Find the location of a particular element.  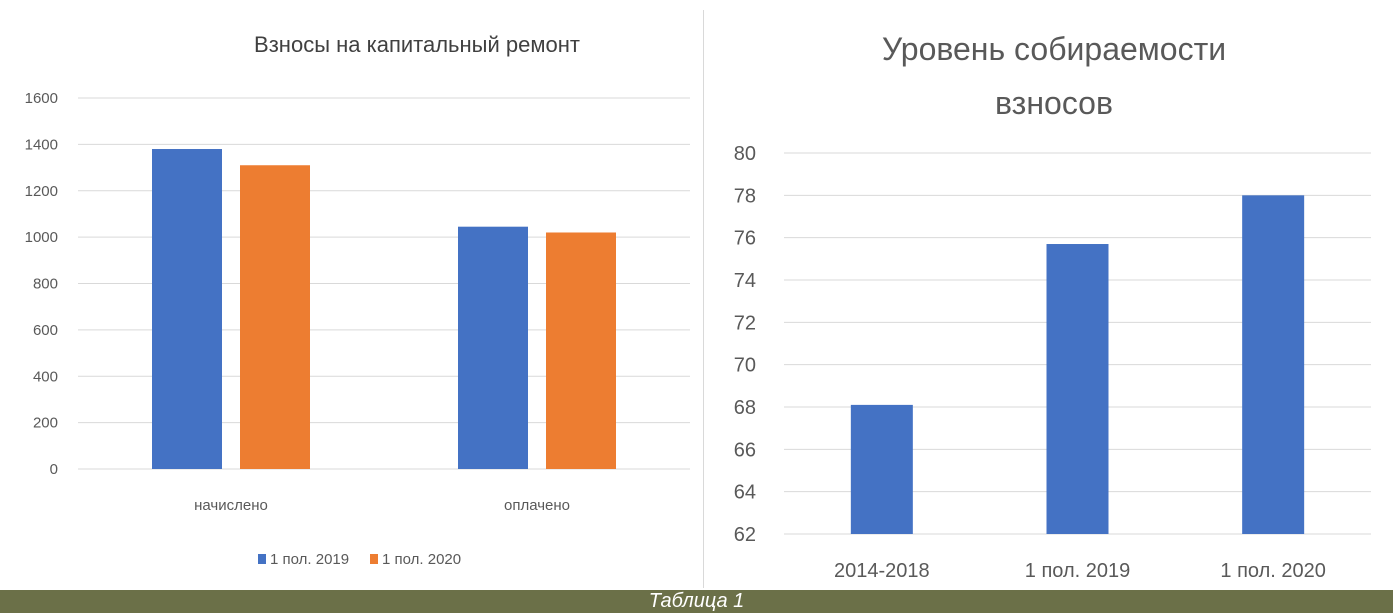

y-tick-label: 64 is located at coordinates (745, 493).